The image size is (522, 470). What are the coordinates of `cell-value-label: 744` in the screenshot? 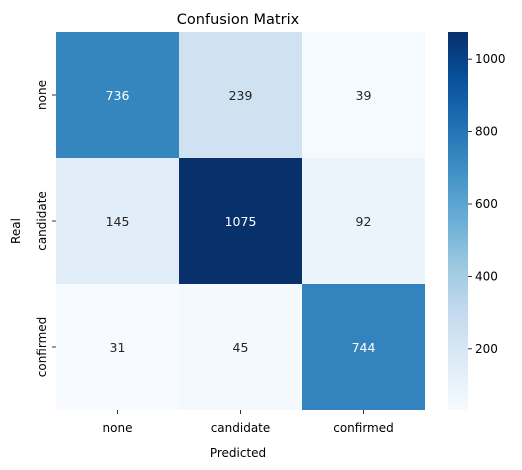 It's located at (364, 347).